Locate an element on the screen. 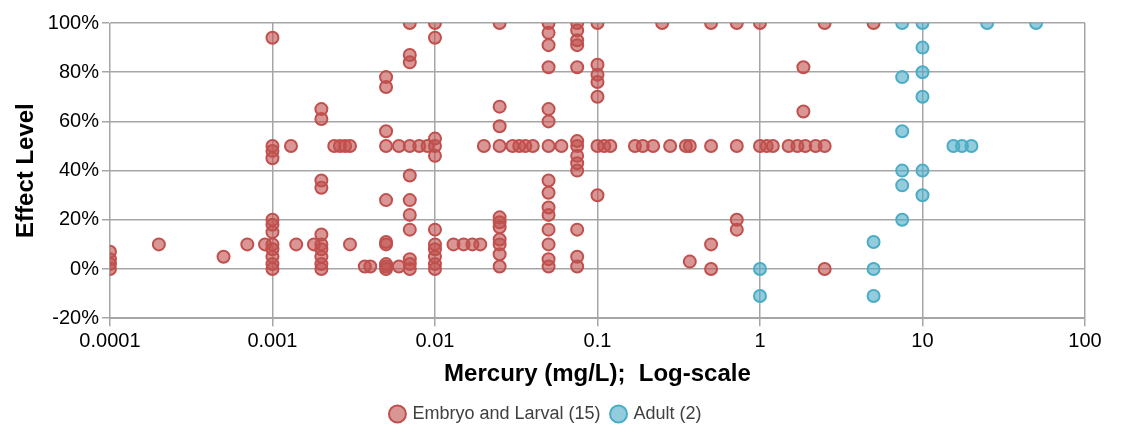  x-tick-label: 10 is located at coordinates (922, 339).